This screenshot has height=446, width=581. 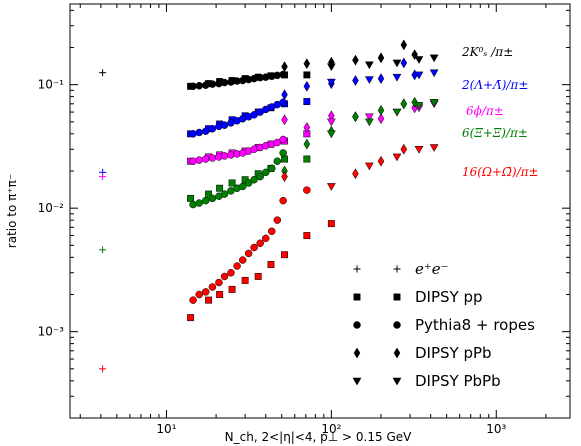 What do you see at coordinates (453, 353) in the screenshot?
I see `legend-label-dipsy-ppb: DIPSY pPb` at bounding box center [453, 353].